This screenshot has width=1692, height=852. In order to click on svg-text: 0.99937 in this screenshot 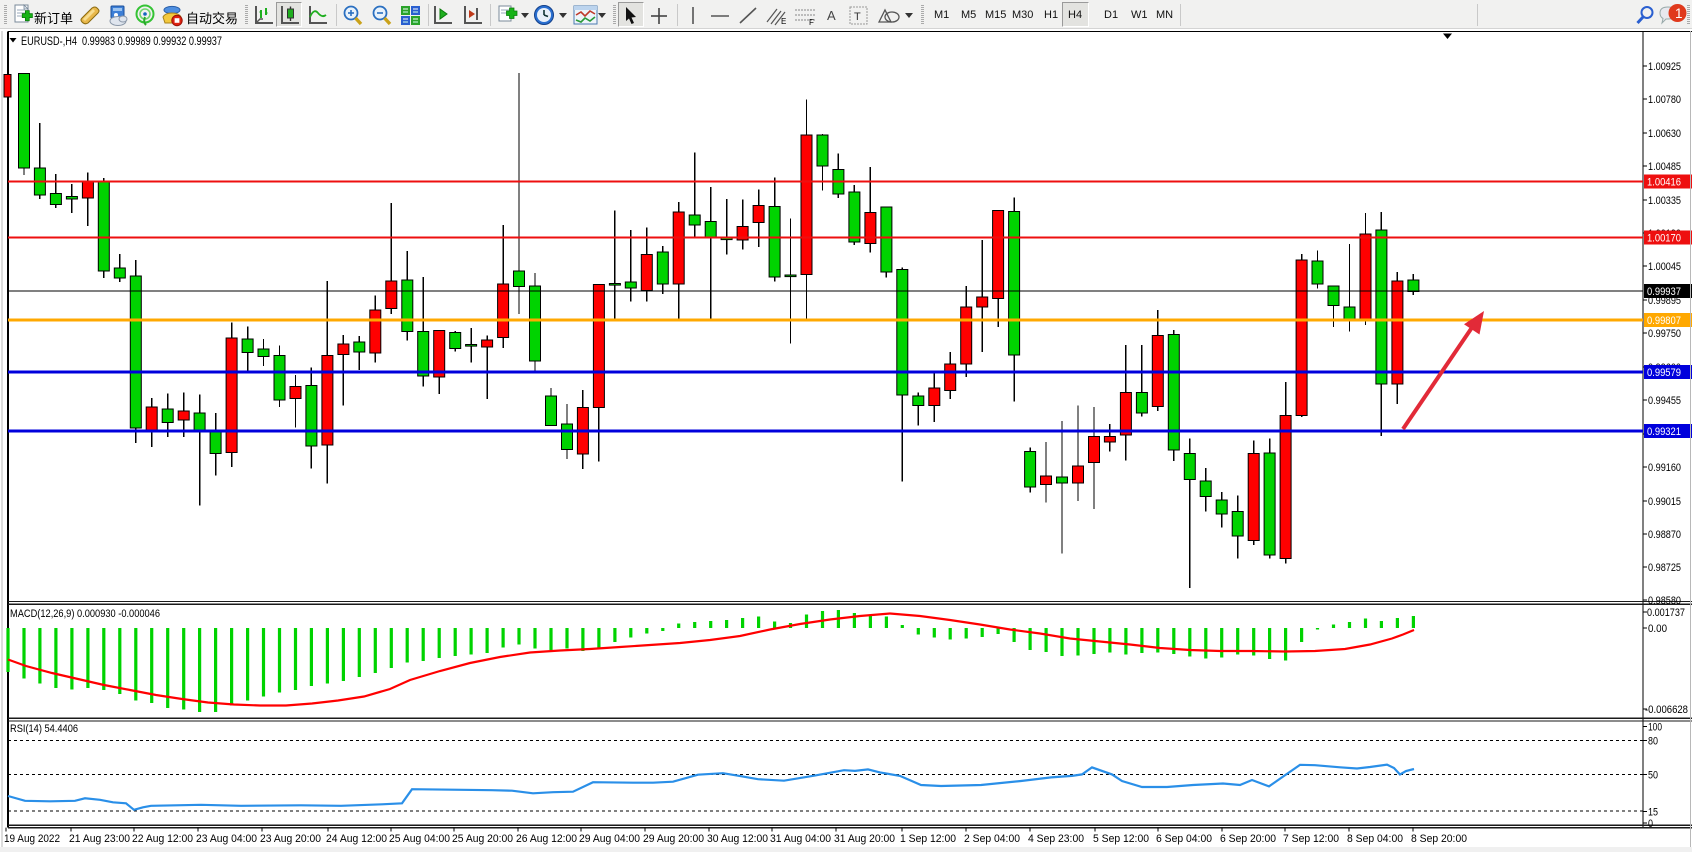, I will do `click(1664, 292)`.